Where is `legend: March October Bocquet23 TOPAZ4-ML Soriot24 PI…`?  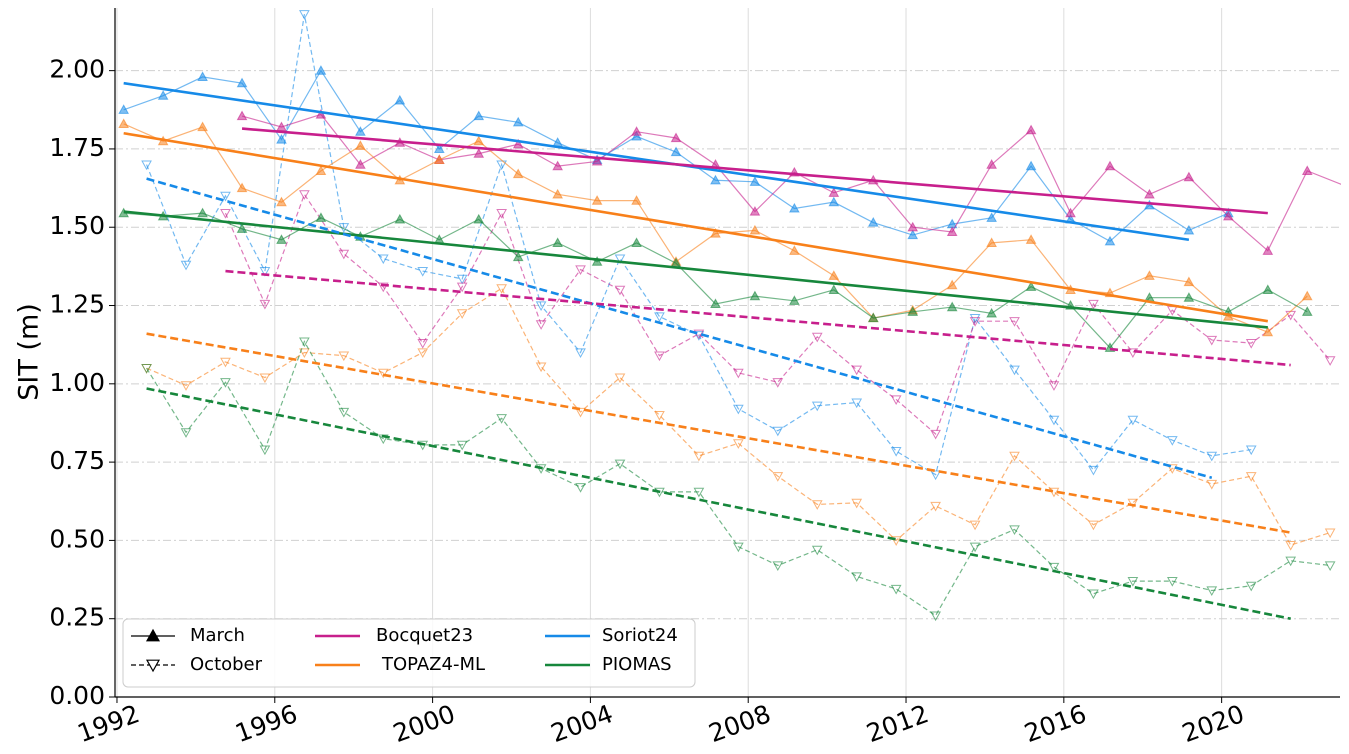 legend: March October Bocquet23 TOPAZ4-ML Soriot24 PI… is located at coordinates (409, 653).